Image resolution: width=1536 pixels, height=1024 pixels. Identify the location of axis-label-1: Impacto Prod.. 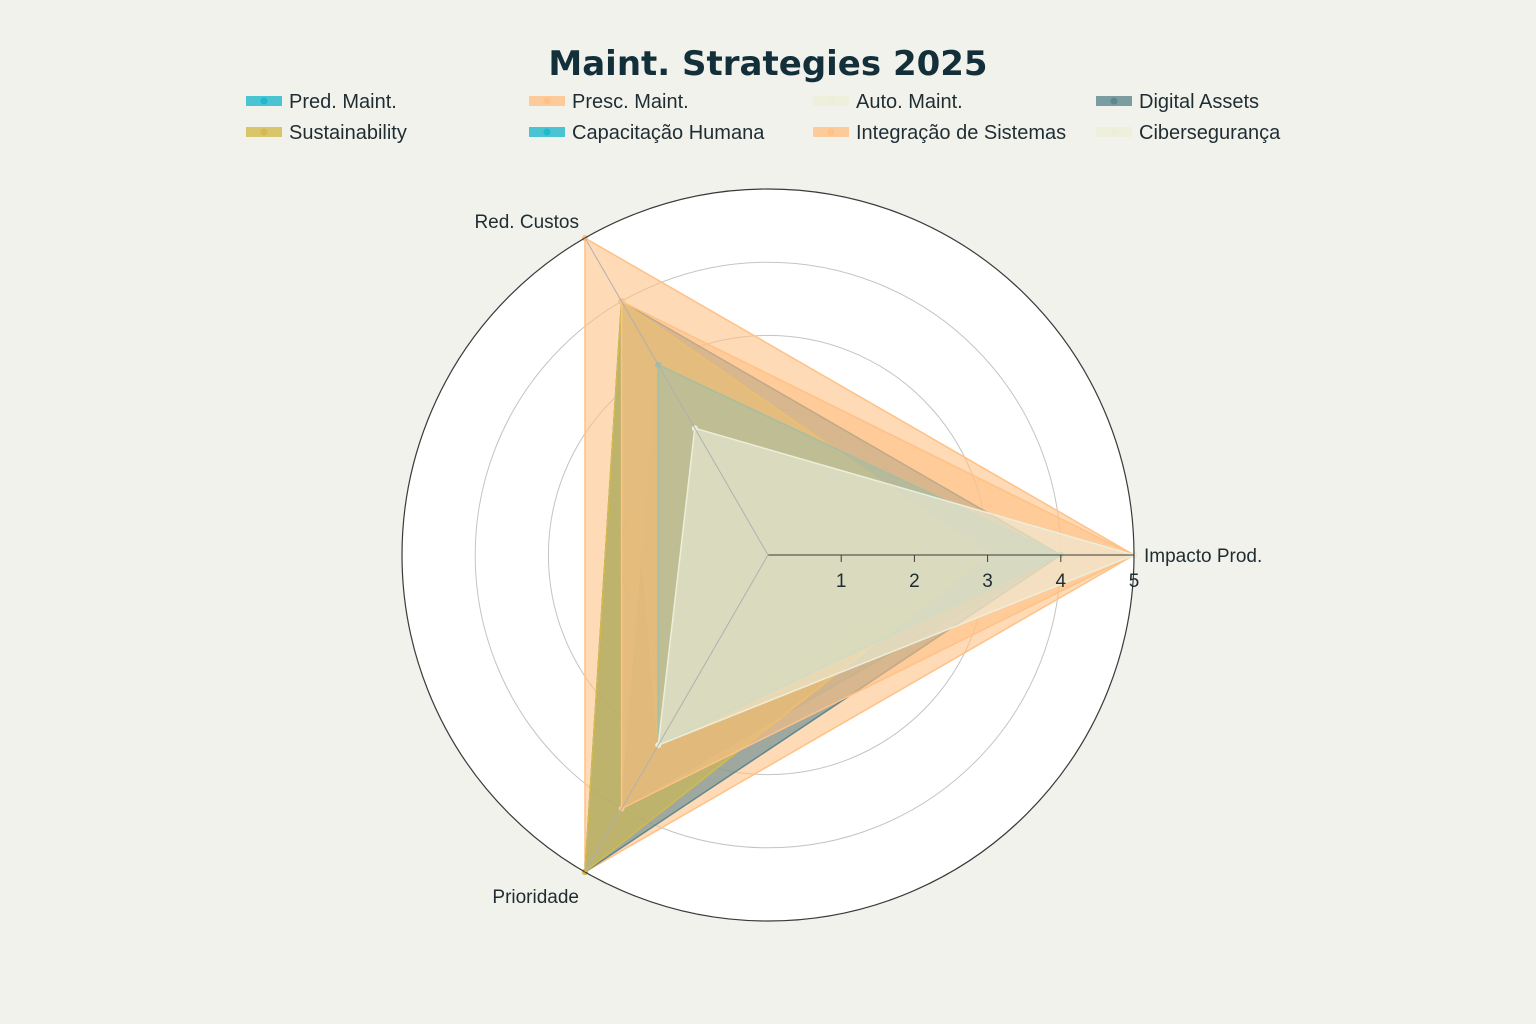
(1203, 556).